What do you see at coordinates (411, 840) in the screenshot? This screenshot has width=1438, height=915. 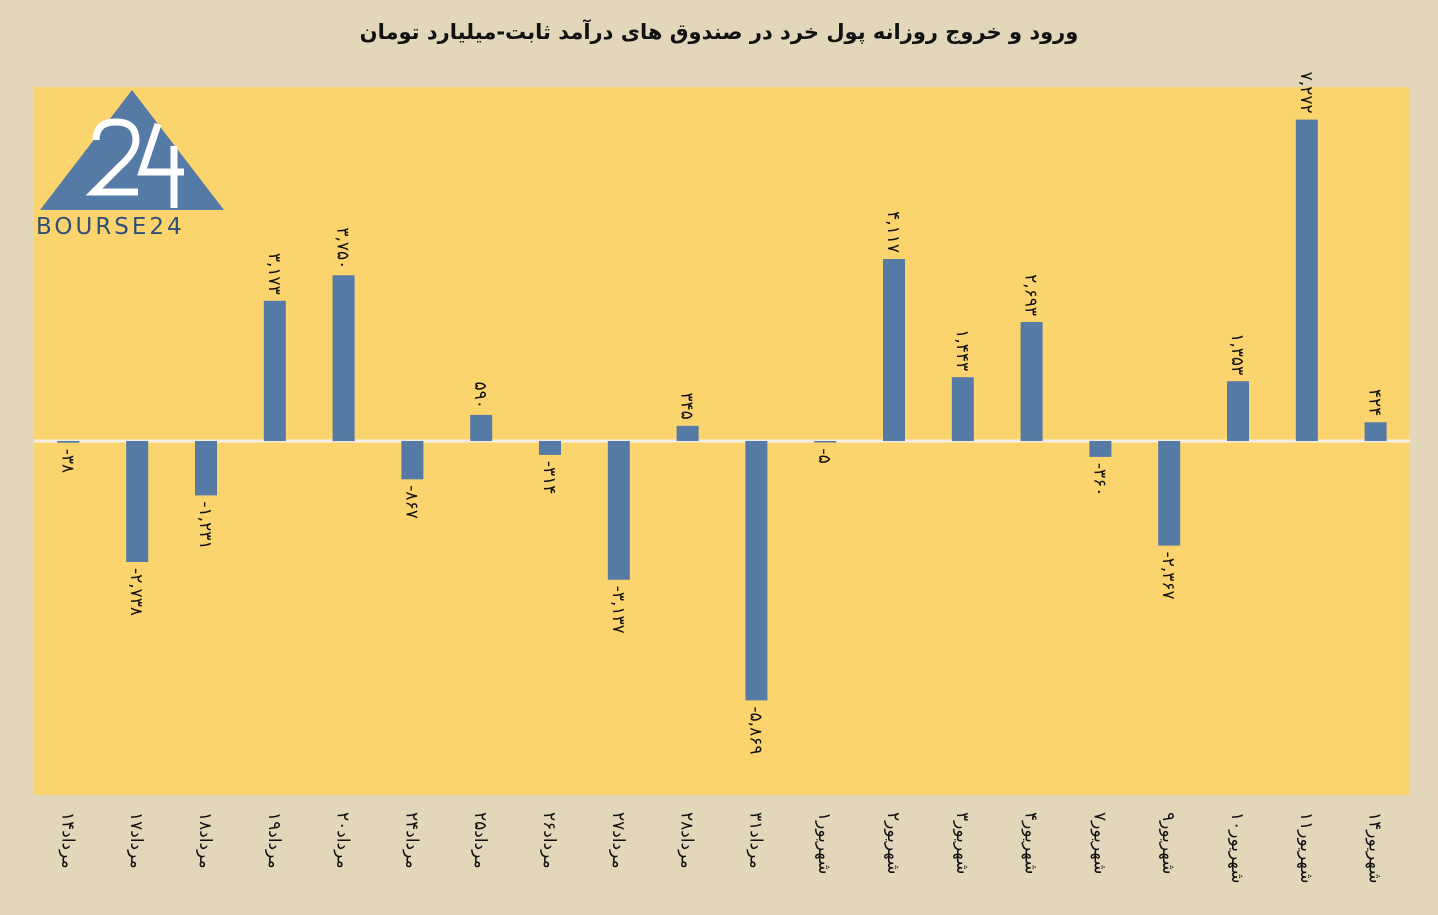 I see `category-label-5: ۲۴مرداد` at bounding box center [411, 840].